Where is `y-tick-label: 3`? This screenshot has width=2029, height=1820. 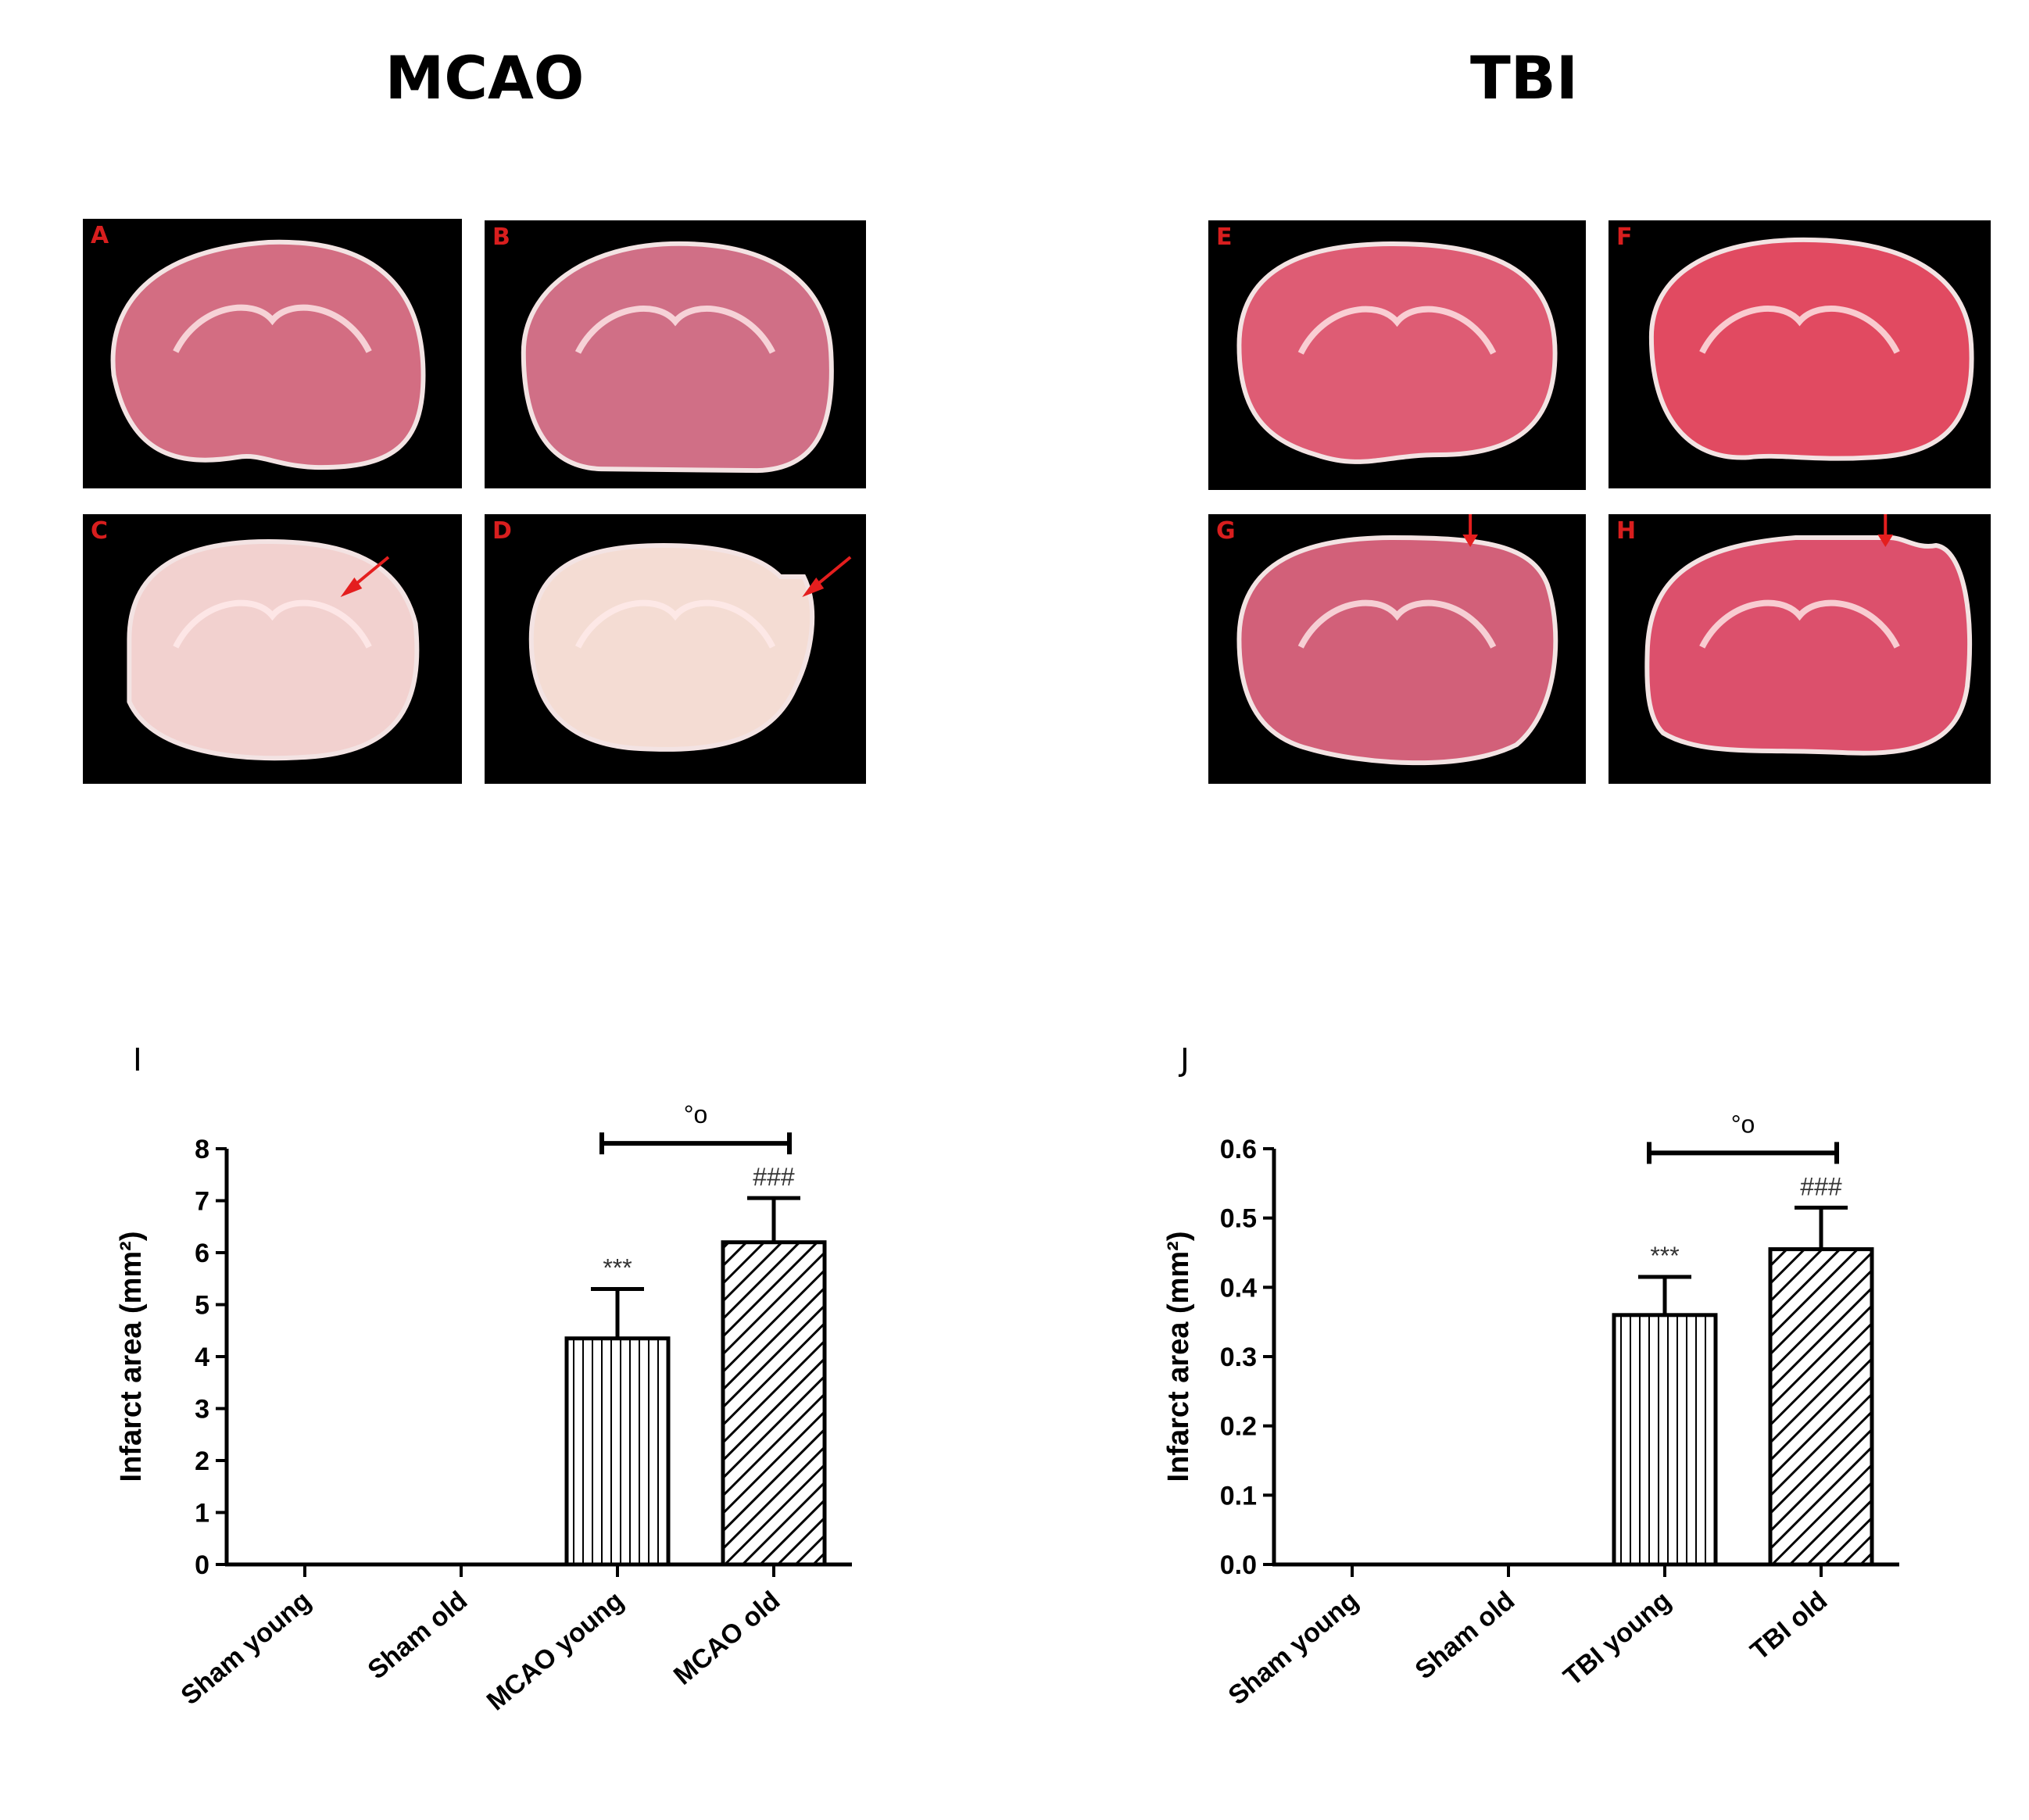
y-tick-label: 3 is located at coordinates (202, 1410).